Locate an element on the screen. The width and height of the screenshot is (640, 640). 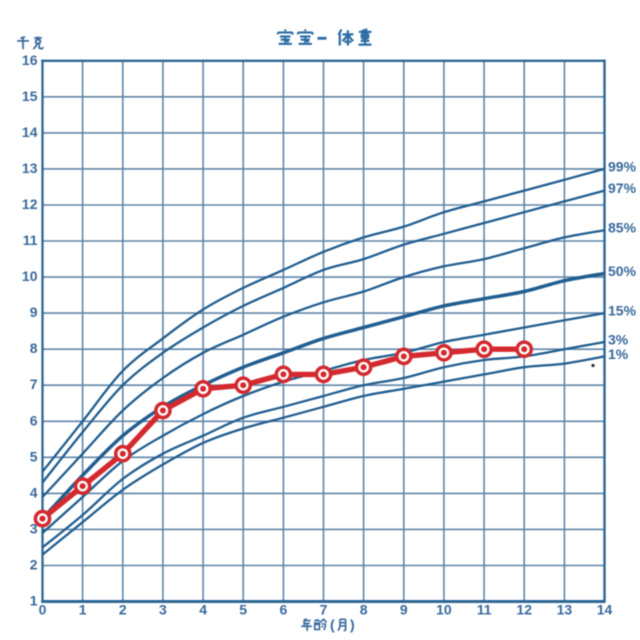
svg-text: 85% is located at coordinates (622, 228).